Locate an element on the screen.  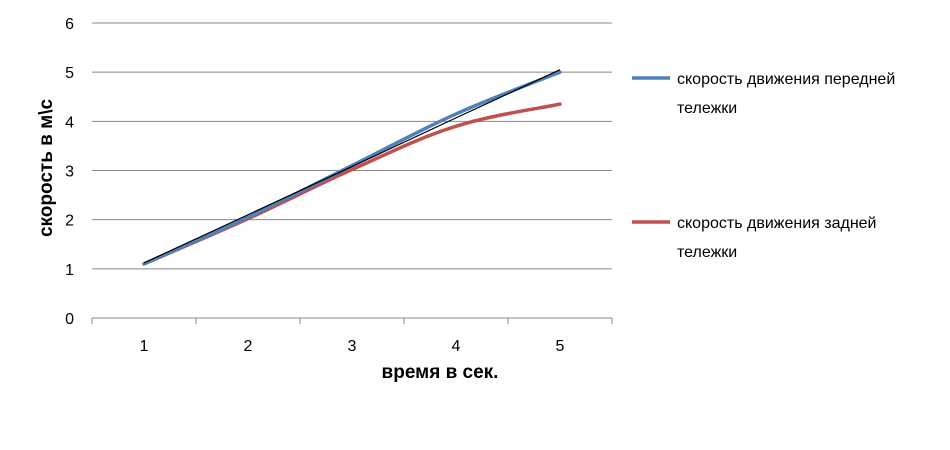
x-tick-label: 3 is located at coordinates (352, 346).